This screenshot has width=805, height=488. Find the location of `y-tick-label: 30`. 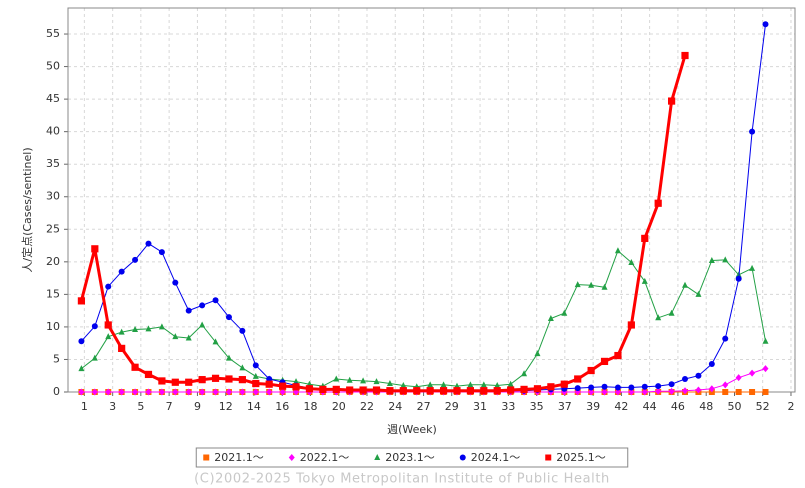

y-tick-label: 30 is located at coordinates (53, 196).